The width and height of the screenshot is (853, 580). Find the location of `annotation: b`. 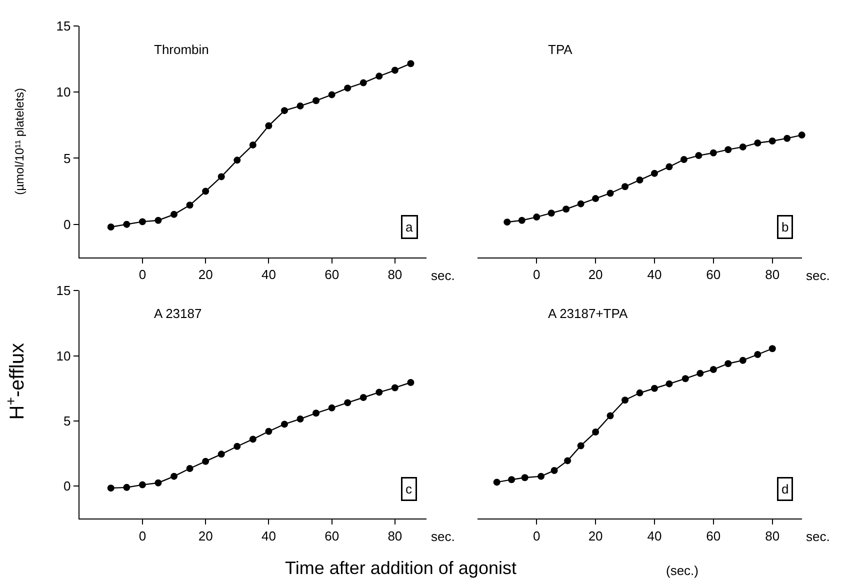

annotation: b is located at coordinates (785, 227).